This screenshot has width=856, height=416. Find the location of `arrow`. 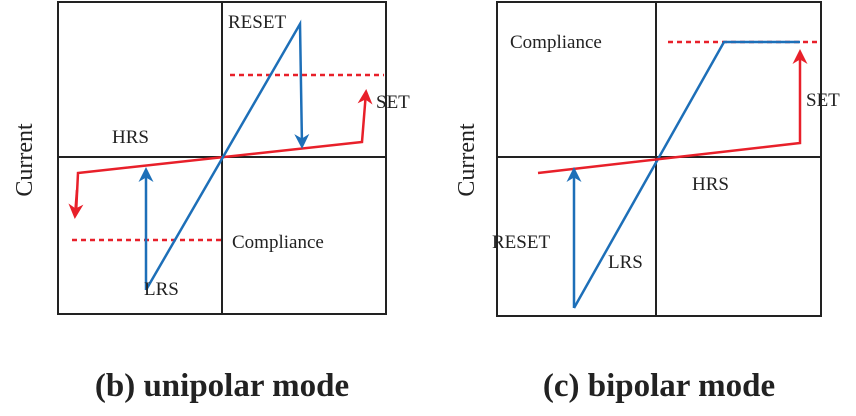

arrow is located at coordinates (76, 204).